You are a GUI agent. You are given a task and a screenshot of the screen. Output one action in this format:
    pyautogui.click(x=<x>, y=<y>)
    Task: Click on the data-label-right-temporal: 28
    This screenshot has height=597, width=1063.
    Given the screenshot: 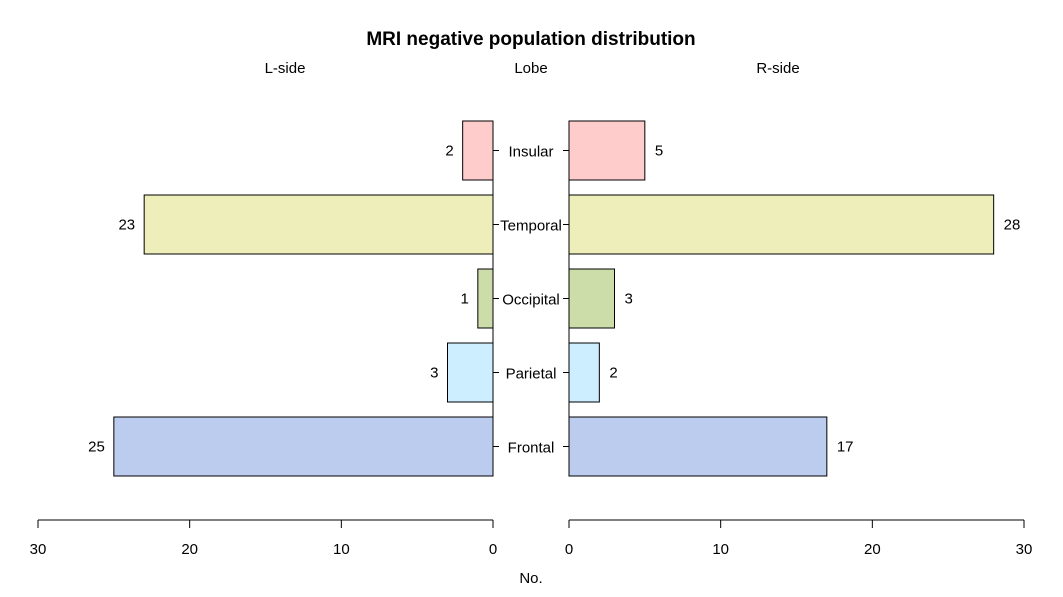 What is the action you would take?
    pyautogui.click(x=1012, y=225)
    